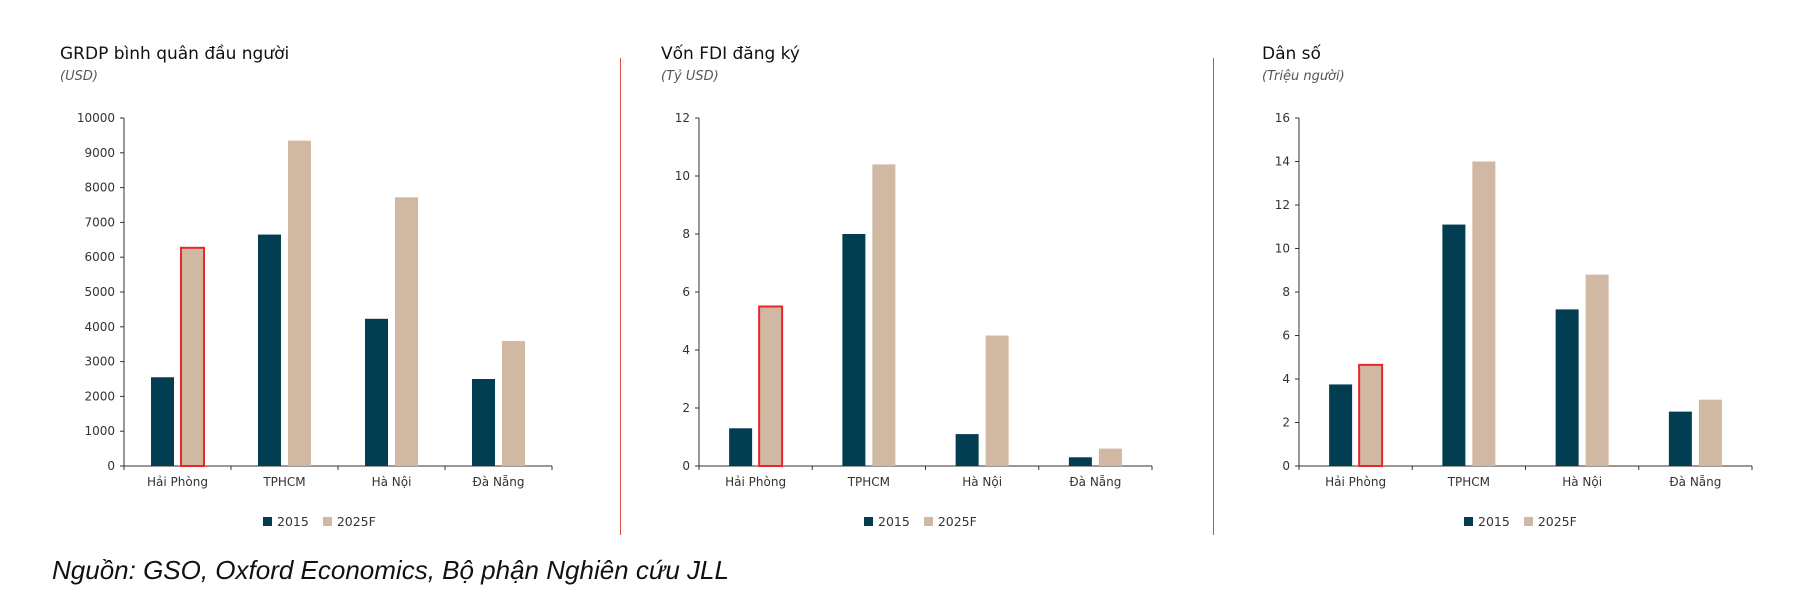 The height and width of the screenshot is (608, 1802). I want to click on chart-unit: (Triệu người), so click(1303, 76).